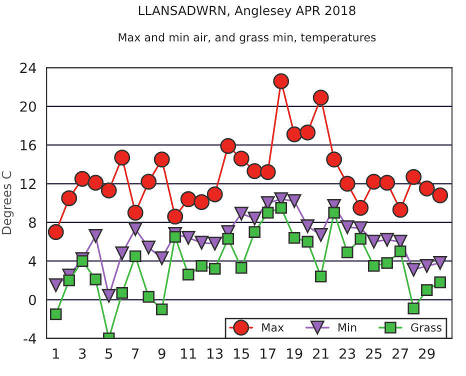 This screenshot has width=466, height=376. What do you see at coordinates (30, 339) in the screenshot?
I see `y-tick-label: -4` at bounding box center [30, 339].